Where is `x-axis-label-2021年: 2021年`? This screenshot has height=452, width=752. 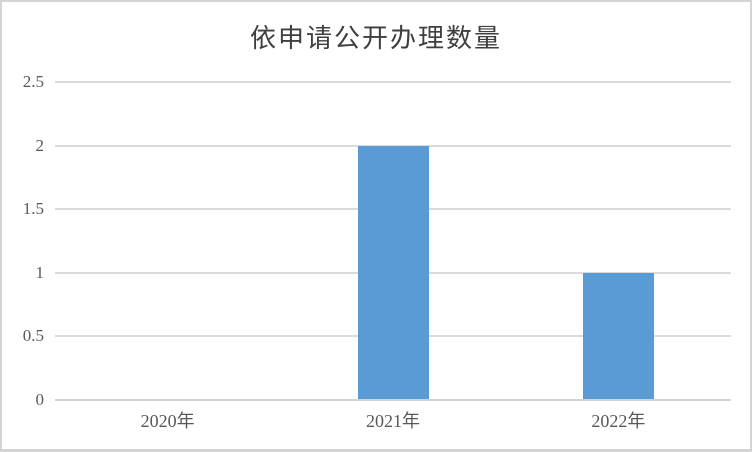
x-axis-label-2021年: 2021年 is located at coordinates (393, 421).